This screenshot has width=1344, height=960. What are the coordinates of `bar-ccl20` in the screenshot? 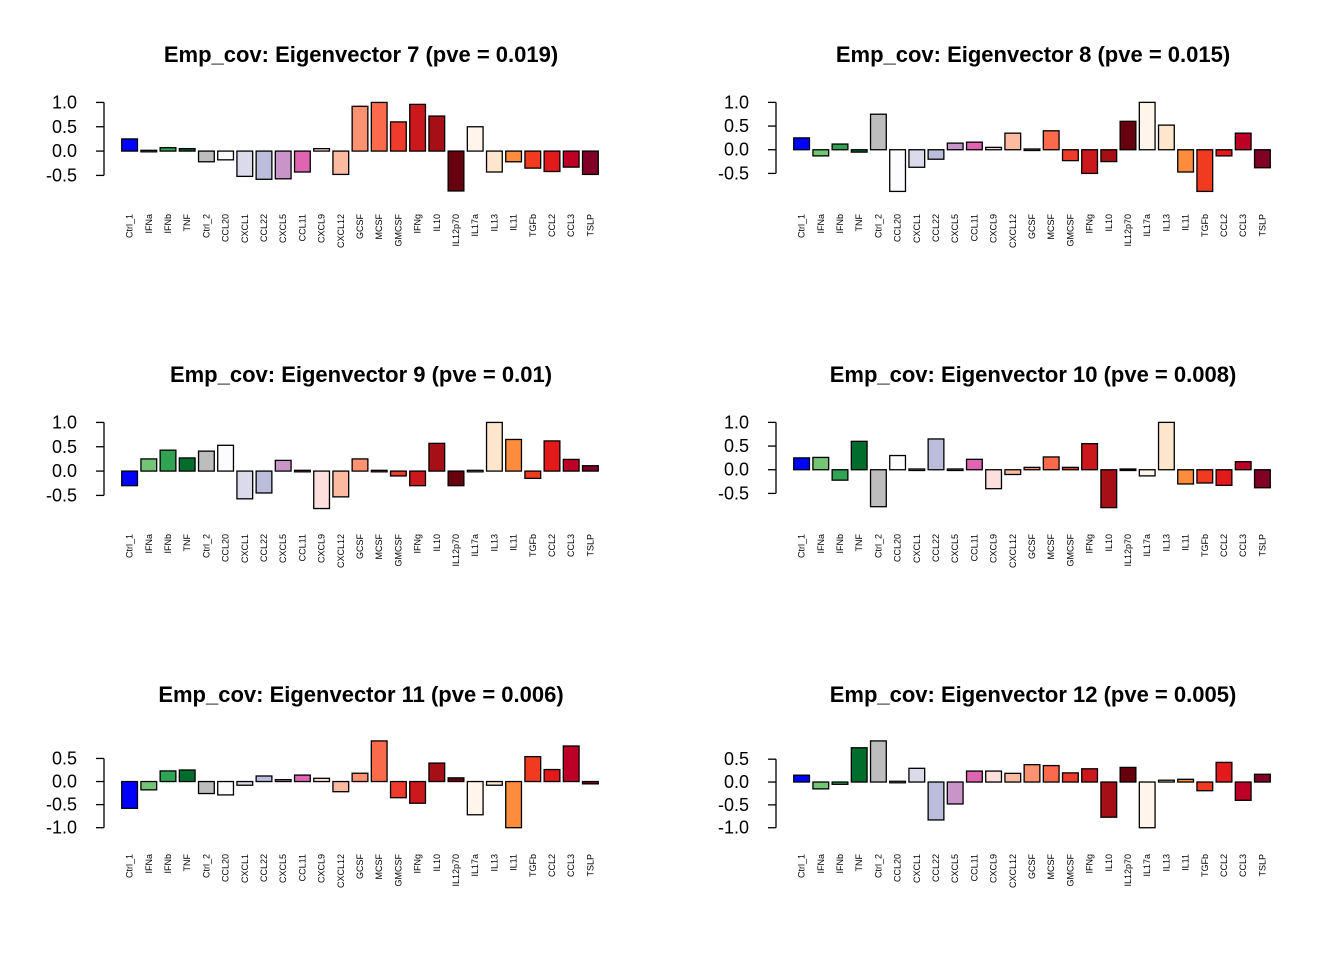 It's located at (898, 462).